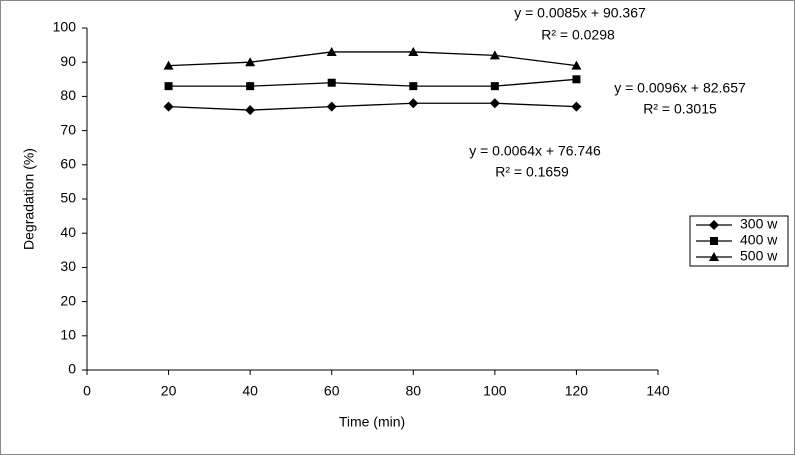 The width and height of the screenshot is (795, 455). I want to click on x-tick-label: 20, so click(169, 391).